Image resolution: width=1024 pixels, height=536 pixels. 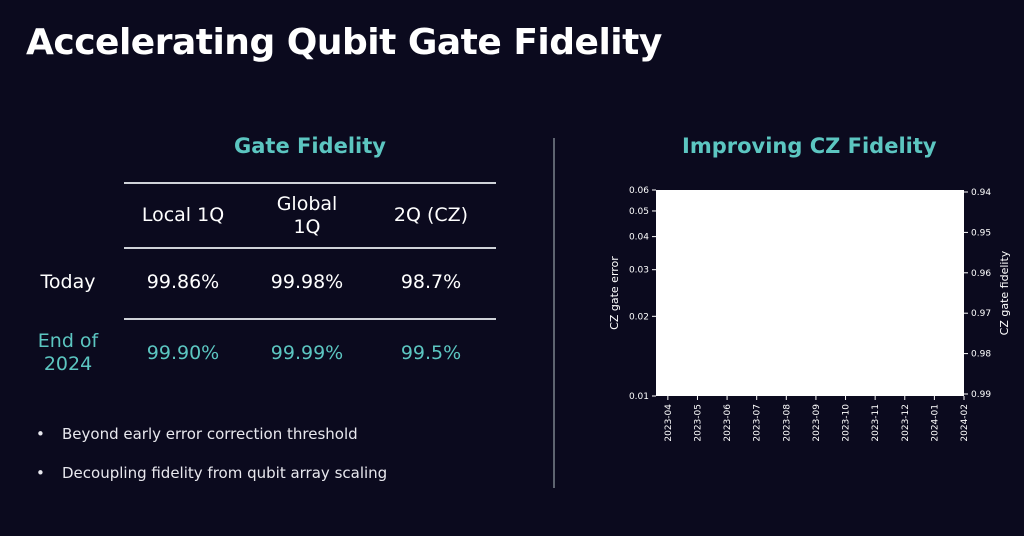 I want to click on x-tick-label: 2023-10, so click(x=847, y=423).